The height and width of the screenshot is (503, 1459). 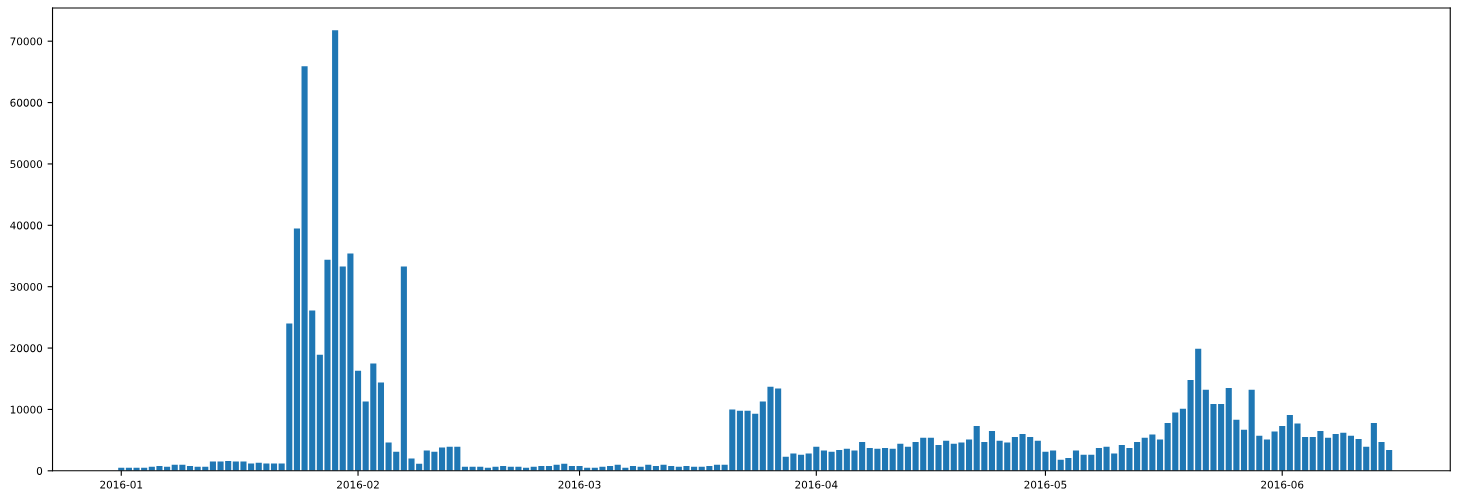 What do you see at coordinates (121, 484) in the screenshot?
I see `x-tick-label: 2016-01` at bounding box center [121, 484].